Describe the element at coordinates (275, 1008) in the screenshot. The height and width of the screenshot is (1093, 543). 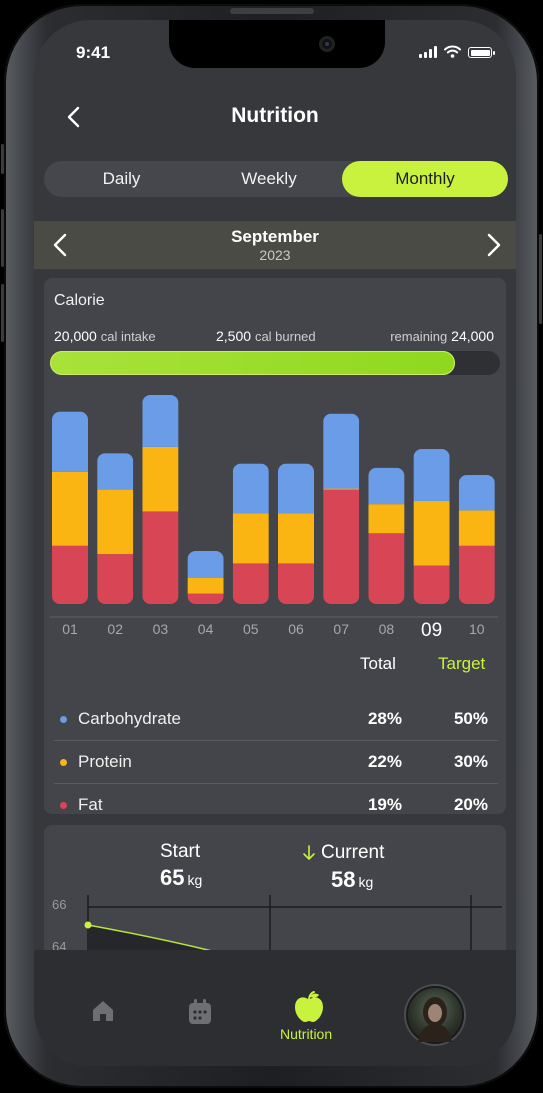
I see `bottom-tab-bar: Nutrition` at that location.